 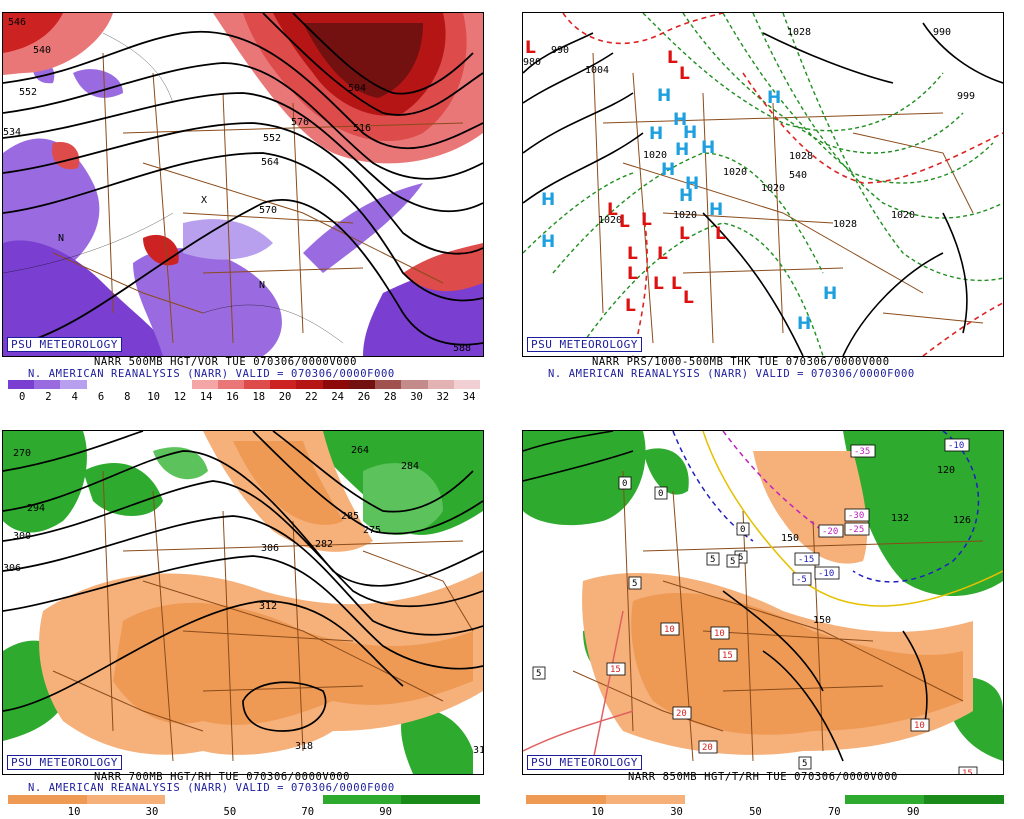 I want to click on marker: N, so click(x=61, y=238).